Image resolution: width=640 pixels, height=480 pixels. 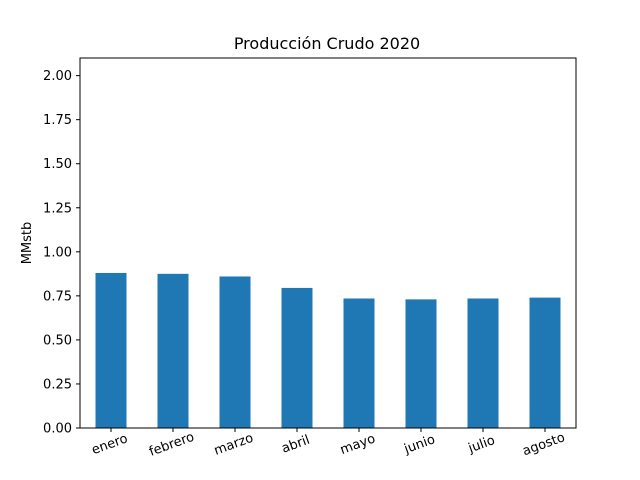 I want to click on bar-julio, so click(x=483, y=363).